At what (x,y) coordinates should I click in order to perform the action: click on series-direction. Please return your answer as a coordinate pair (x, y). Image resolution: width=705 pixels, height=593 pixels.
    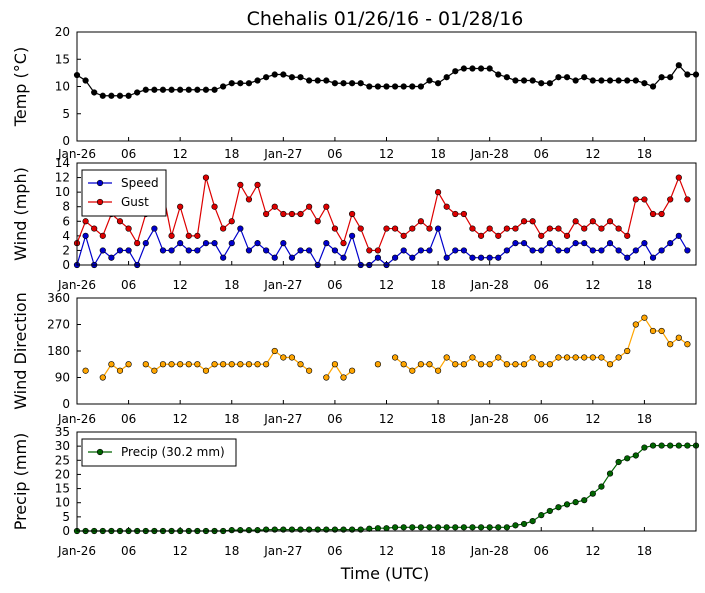
    Looking at the image, I should click on (386, 347).